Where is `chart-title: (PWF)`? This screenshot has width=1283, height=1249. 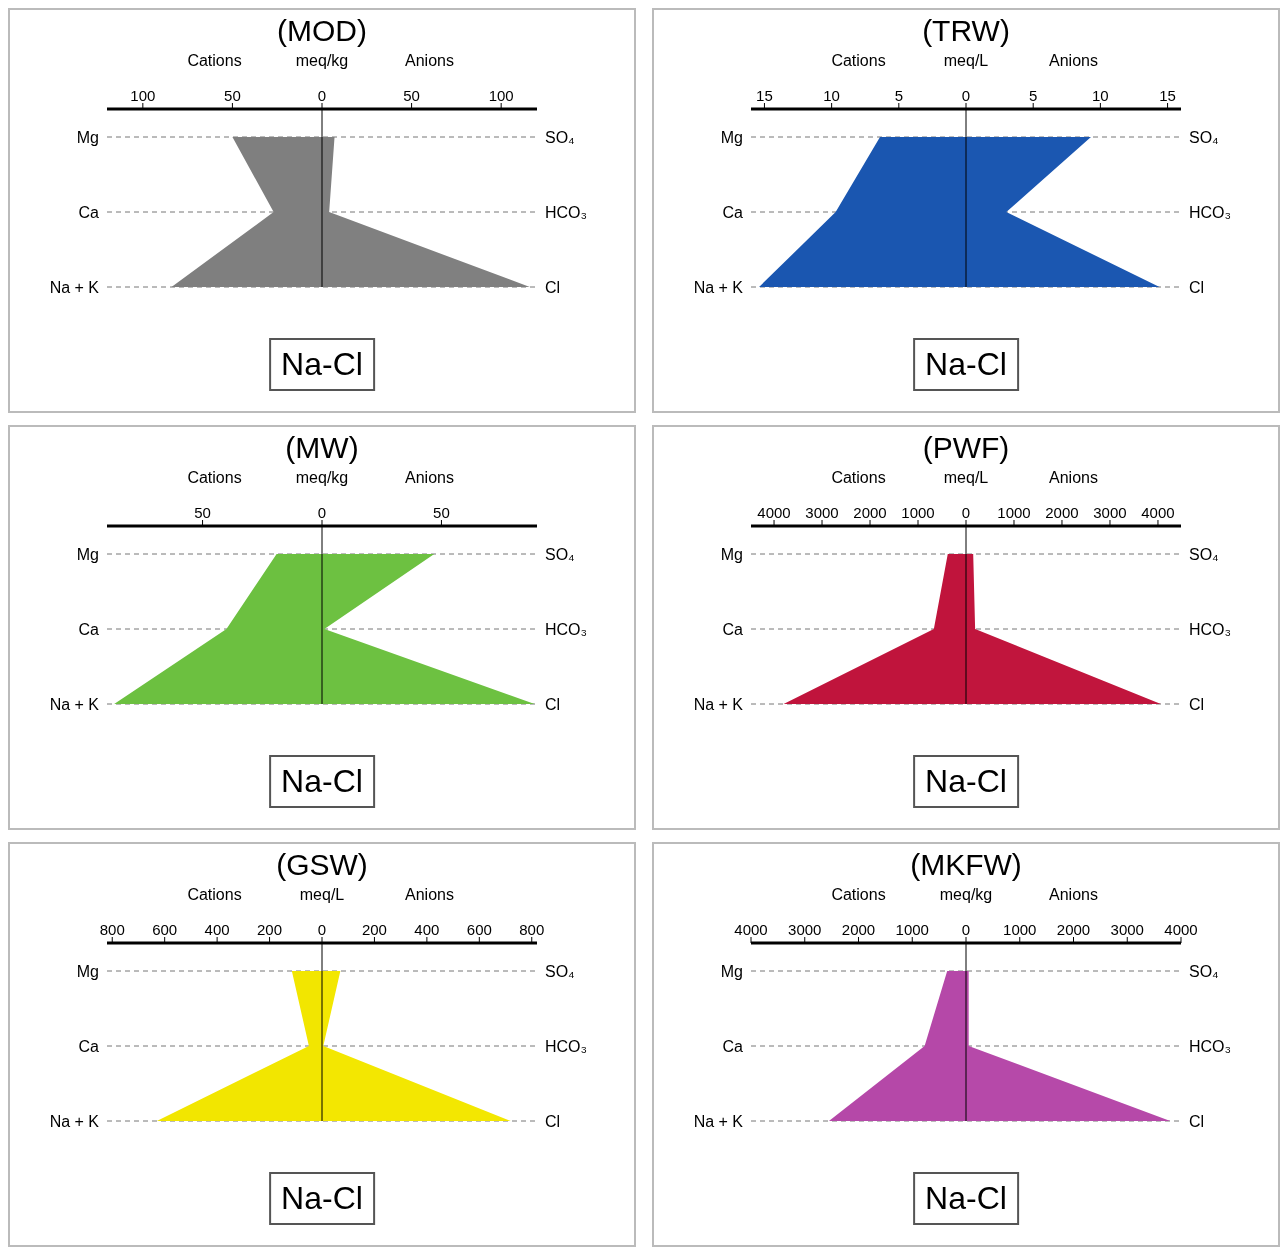
chart-title: (PWF) is located at coordinates (966, 448).